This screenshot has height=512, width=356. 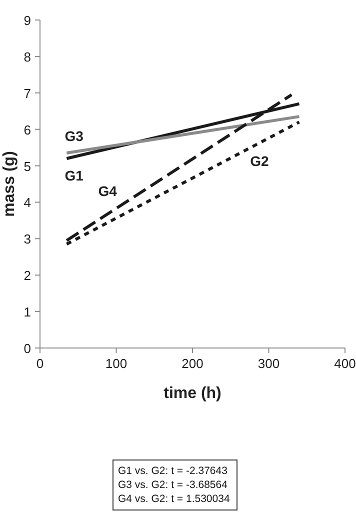 I want to click on y-tick-label: 3, so click(x=27, y=239).